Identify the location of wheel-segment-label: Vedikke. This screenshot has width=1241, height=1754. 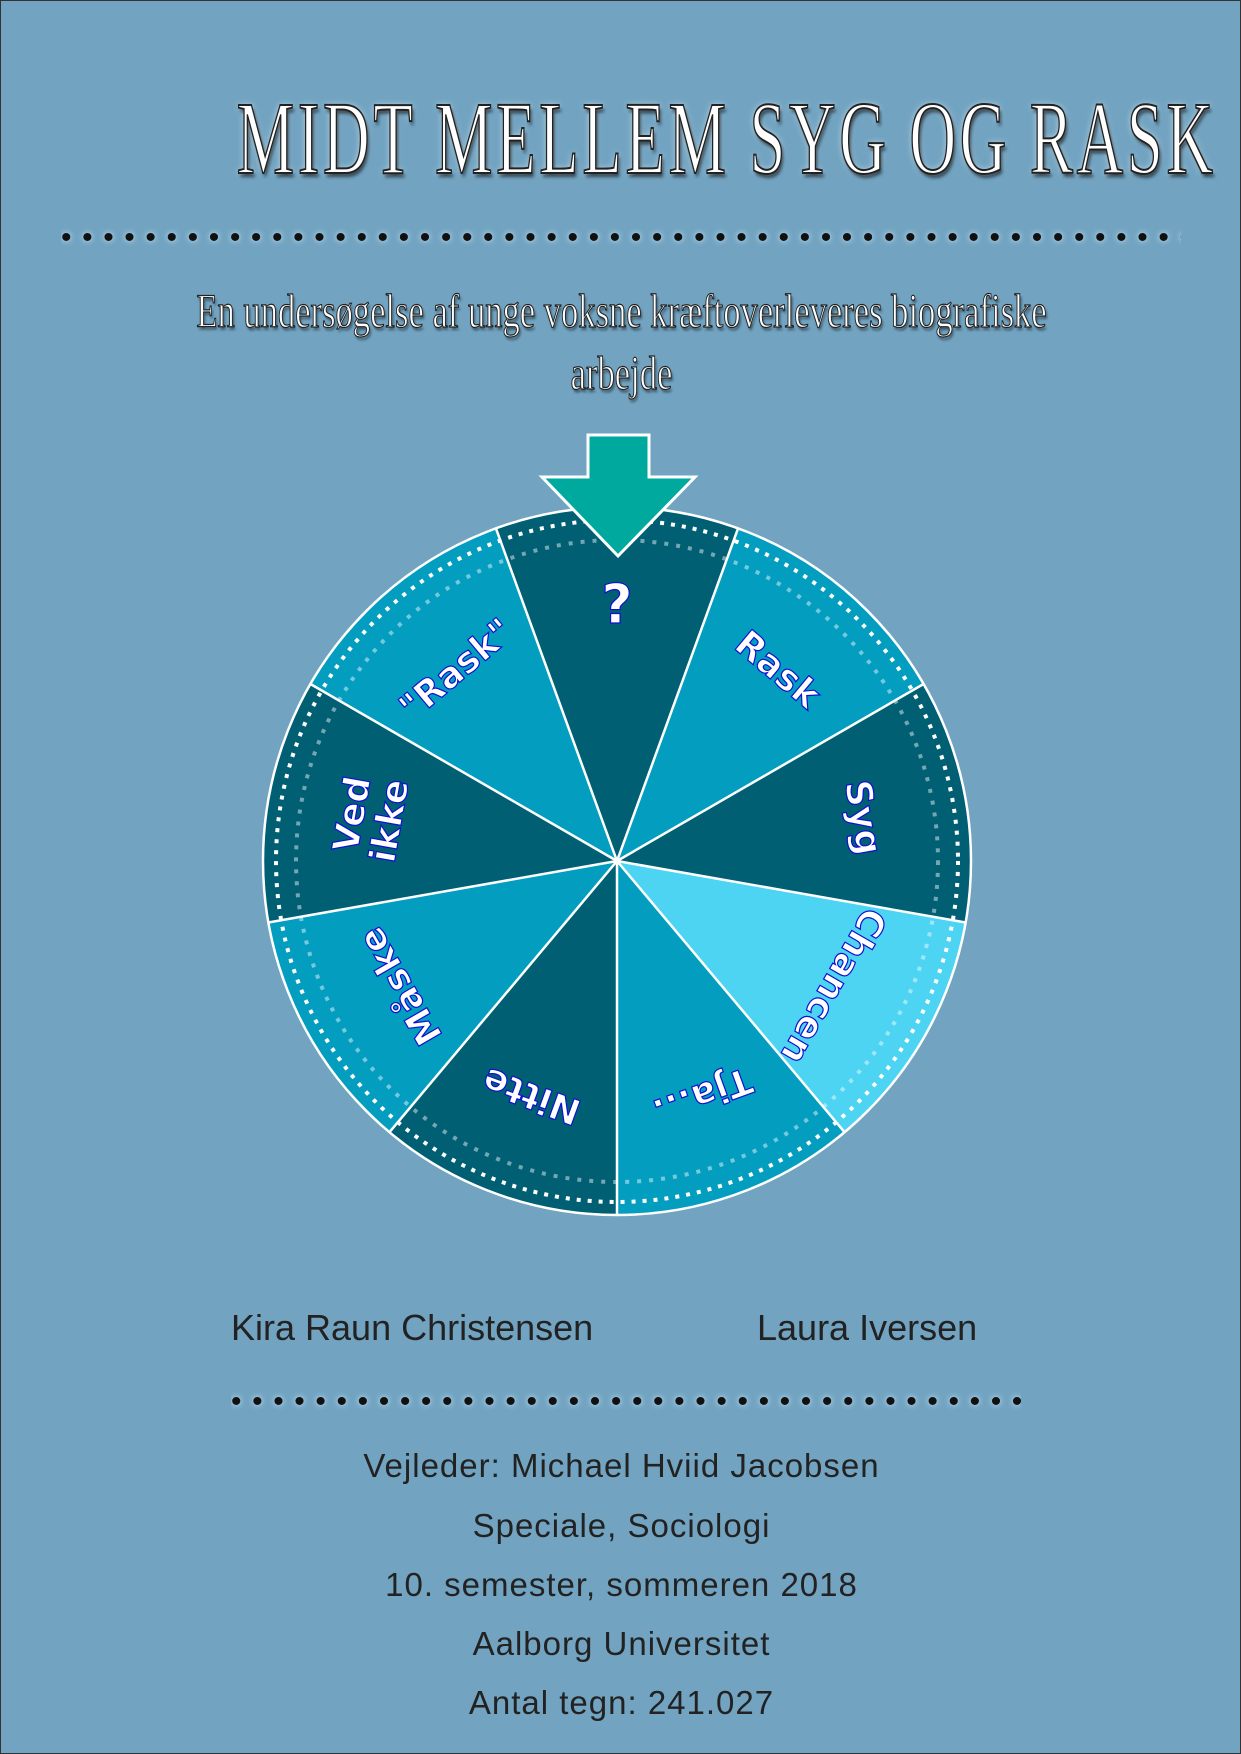
(371, 818).